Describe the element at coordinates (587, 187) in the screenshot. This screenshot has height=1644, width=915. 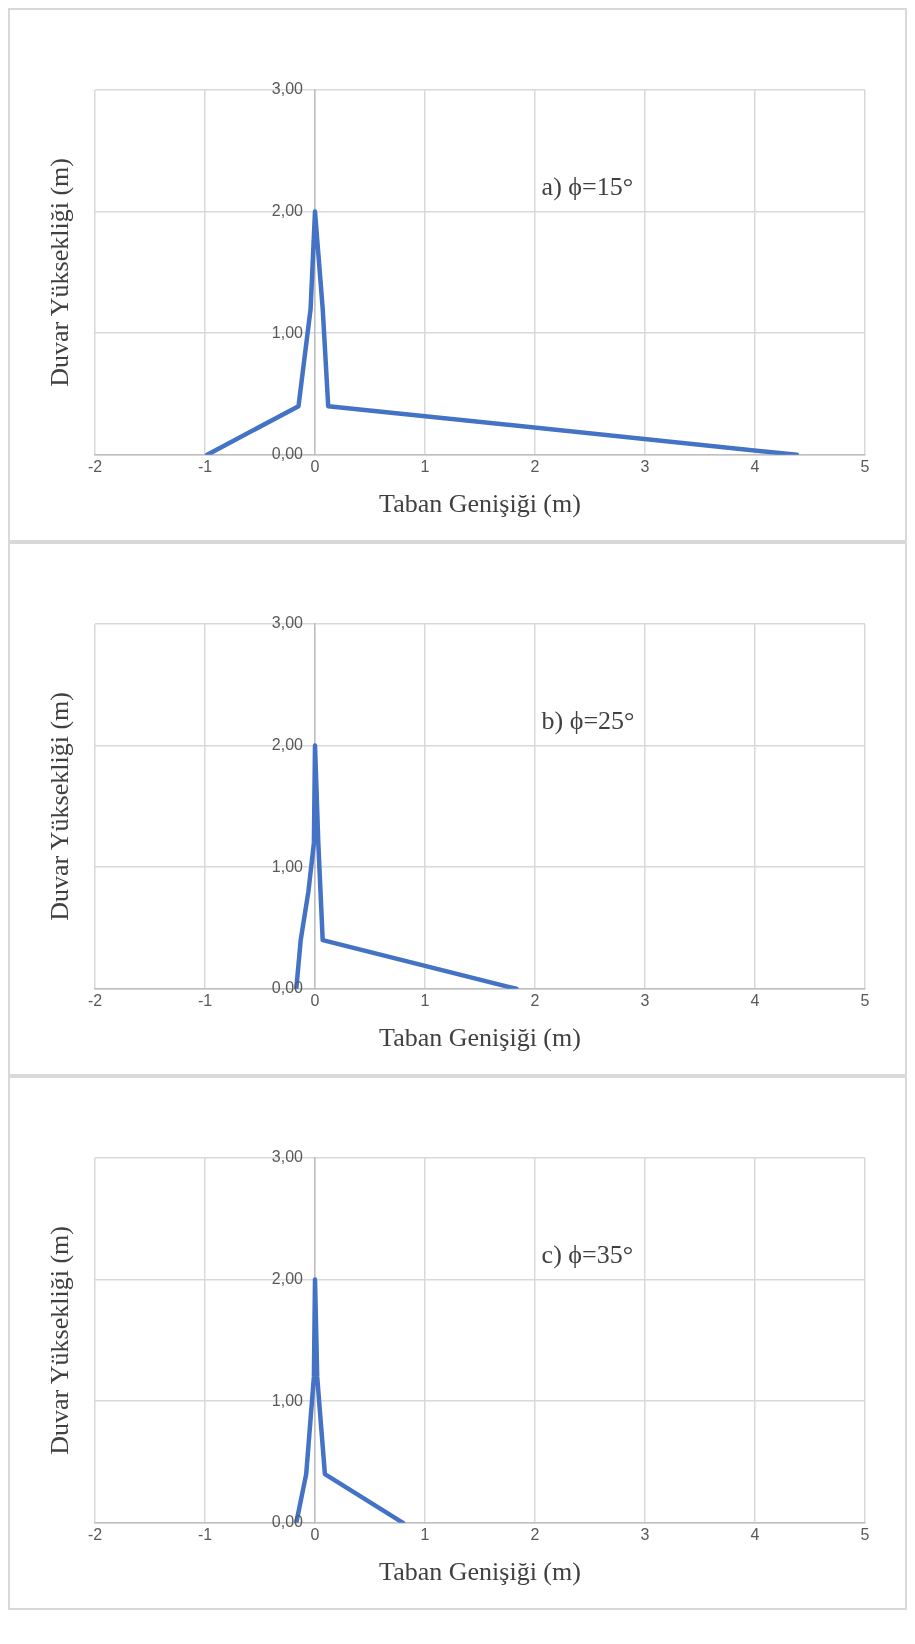
I see `annotation: a) ϕ=15°` at that location.